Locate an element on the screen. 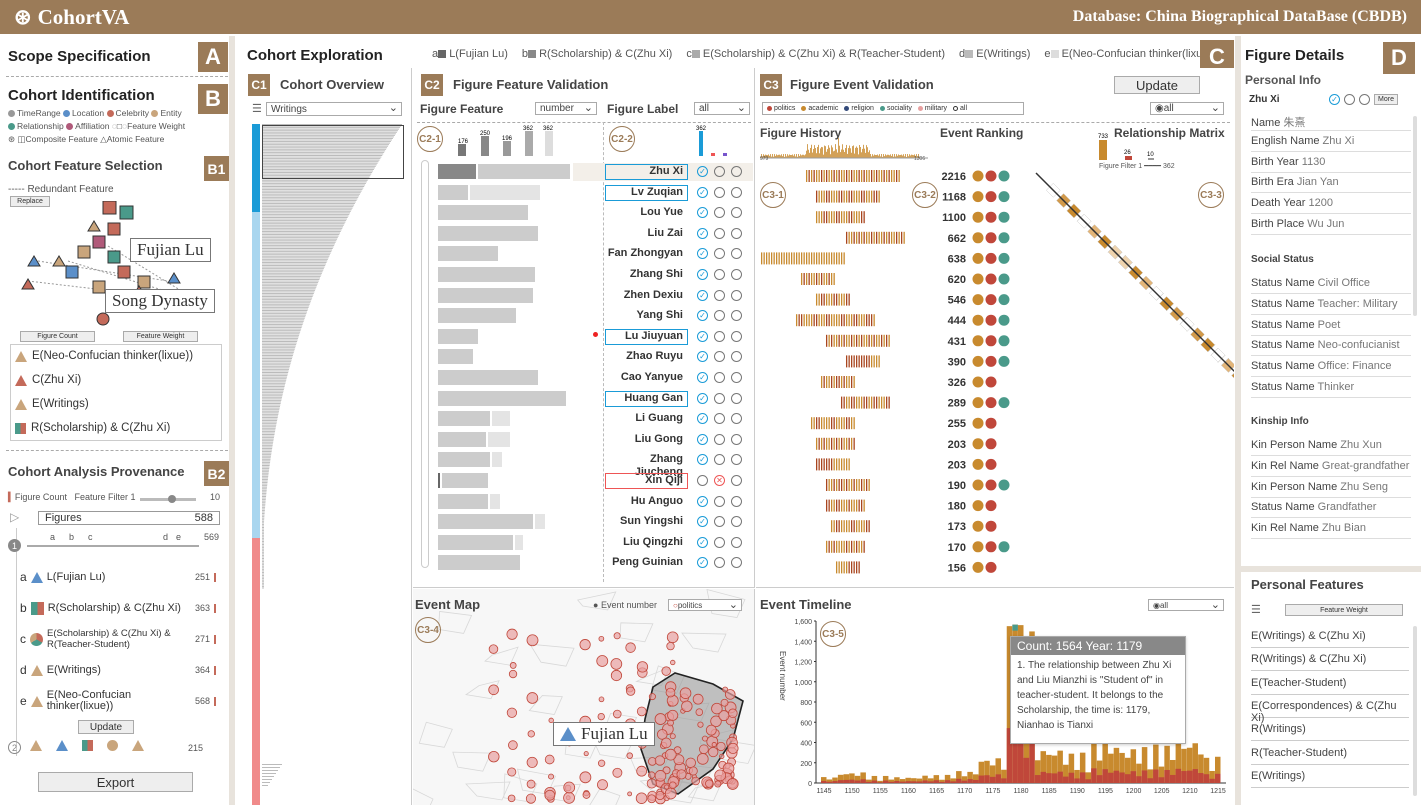 The width and height of the screenshot is (1421, 805). personal-feature-row: E(Writings) is located at coordinates (1330, 777).